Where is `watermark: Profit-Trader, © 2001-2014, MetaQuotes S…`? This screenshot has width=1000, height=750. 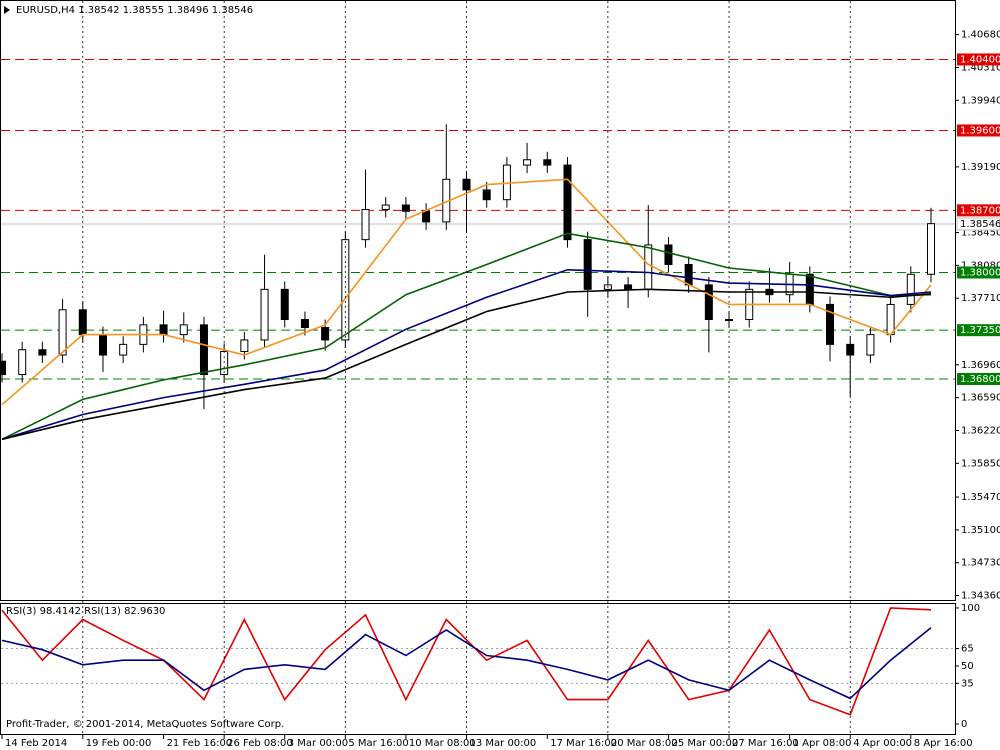
watermark: Profit-Trader, © 2001-2014, MetaQuotes S… is located at coordinates (145, 724).